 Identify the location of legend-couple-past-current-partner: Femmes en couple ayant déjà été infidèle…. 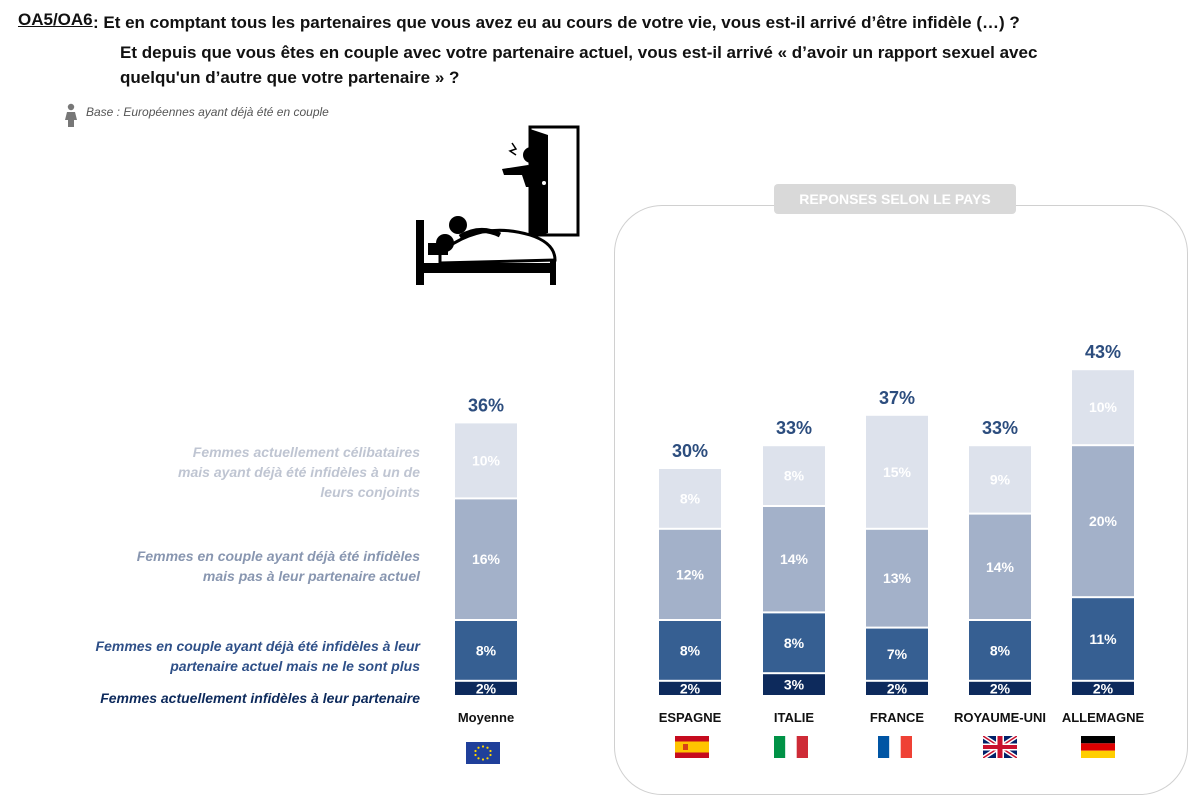
(257, 656).